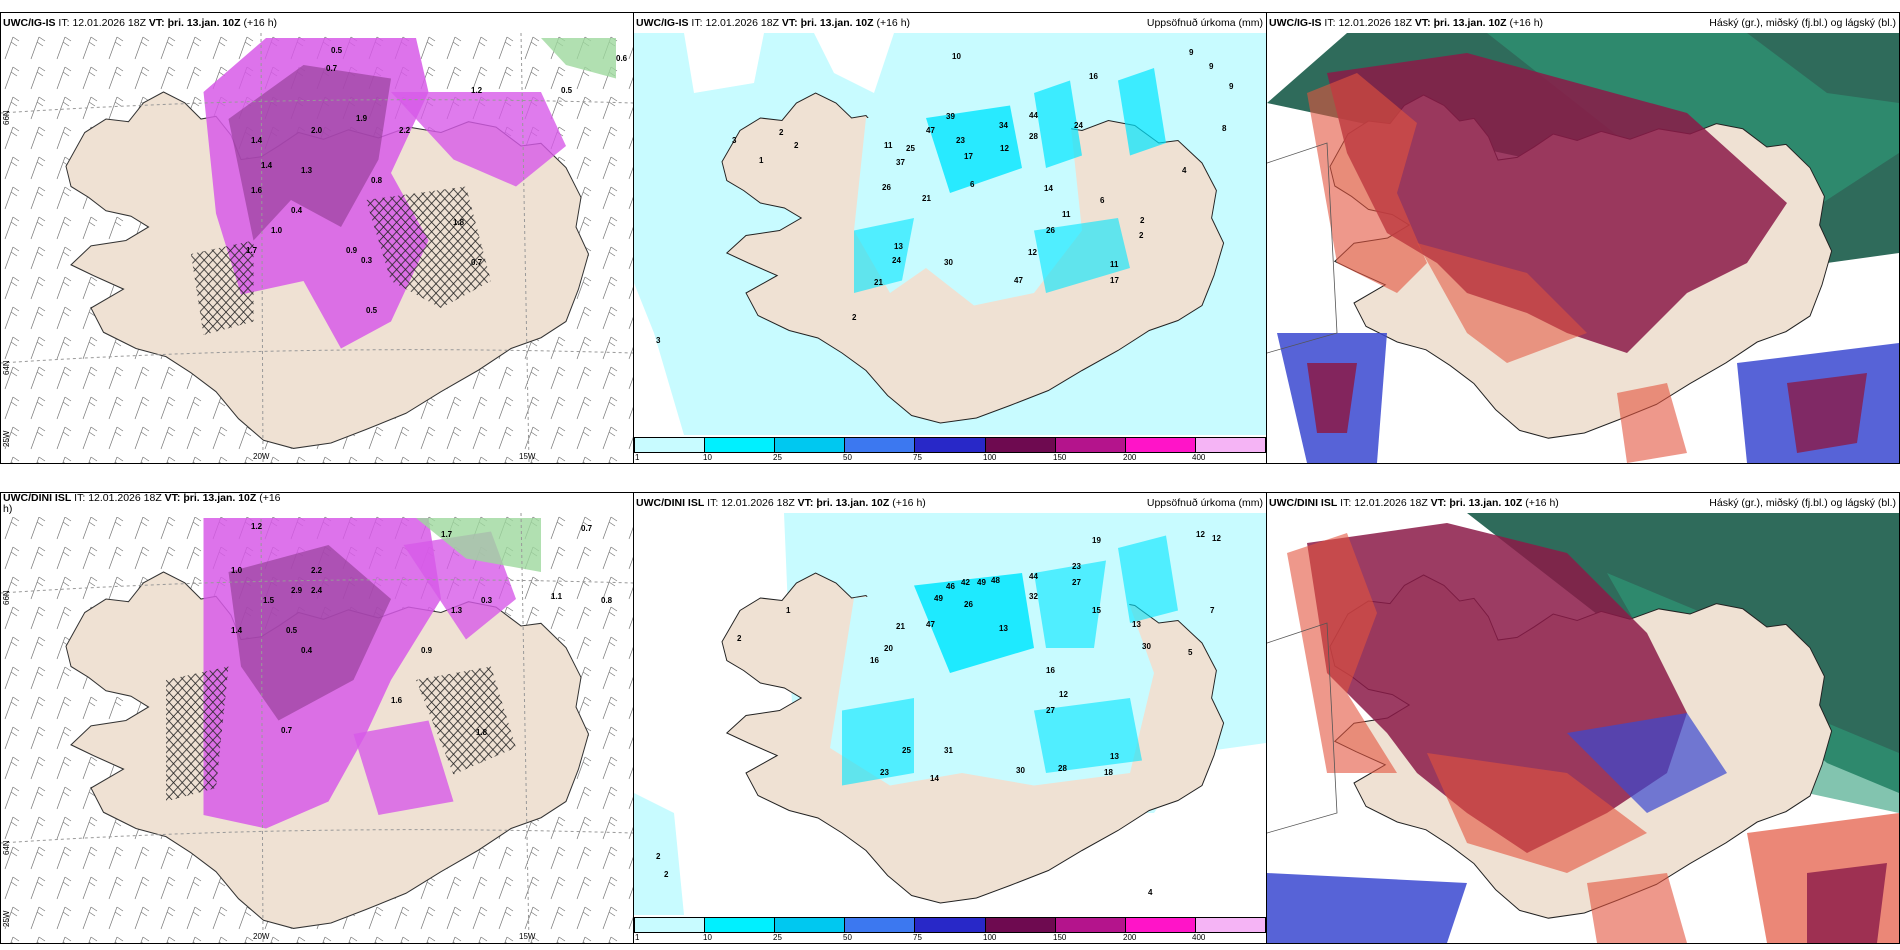  Describe the element at coordinates (297, 590) in the screenshot. I see `value-label: 2.9` at that location.